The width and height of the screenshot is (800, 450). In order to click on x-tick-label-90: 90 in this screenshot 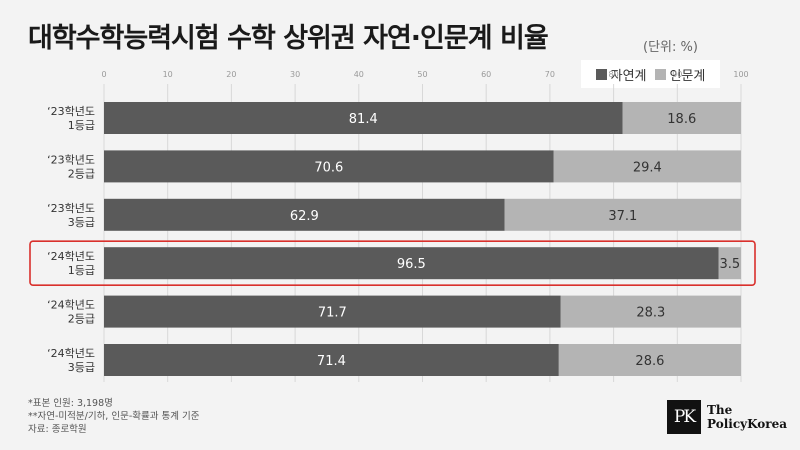, I will do `click(677, 74)`.